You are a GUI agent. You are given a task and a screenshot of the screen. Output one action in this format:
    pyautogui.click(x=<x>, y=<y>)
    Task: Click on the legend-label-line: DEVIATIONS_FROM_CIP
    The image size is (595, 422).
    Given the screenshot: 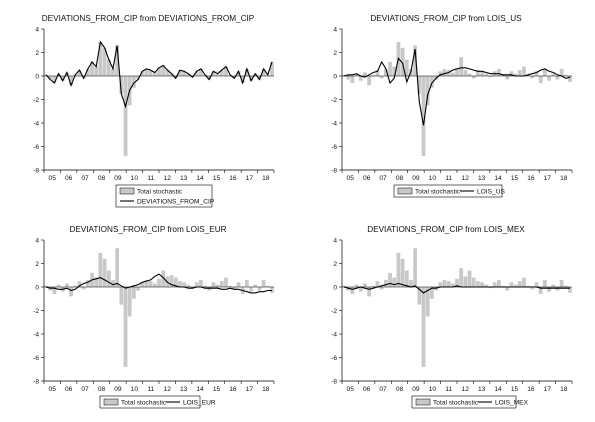 What is the action you would take?
    pyautogui.click(x=176, y=202)
    